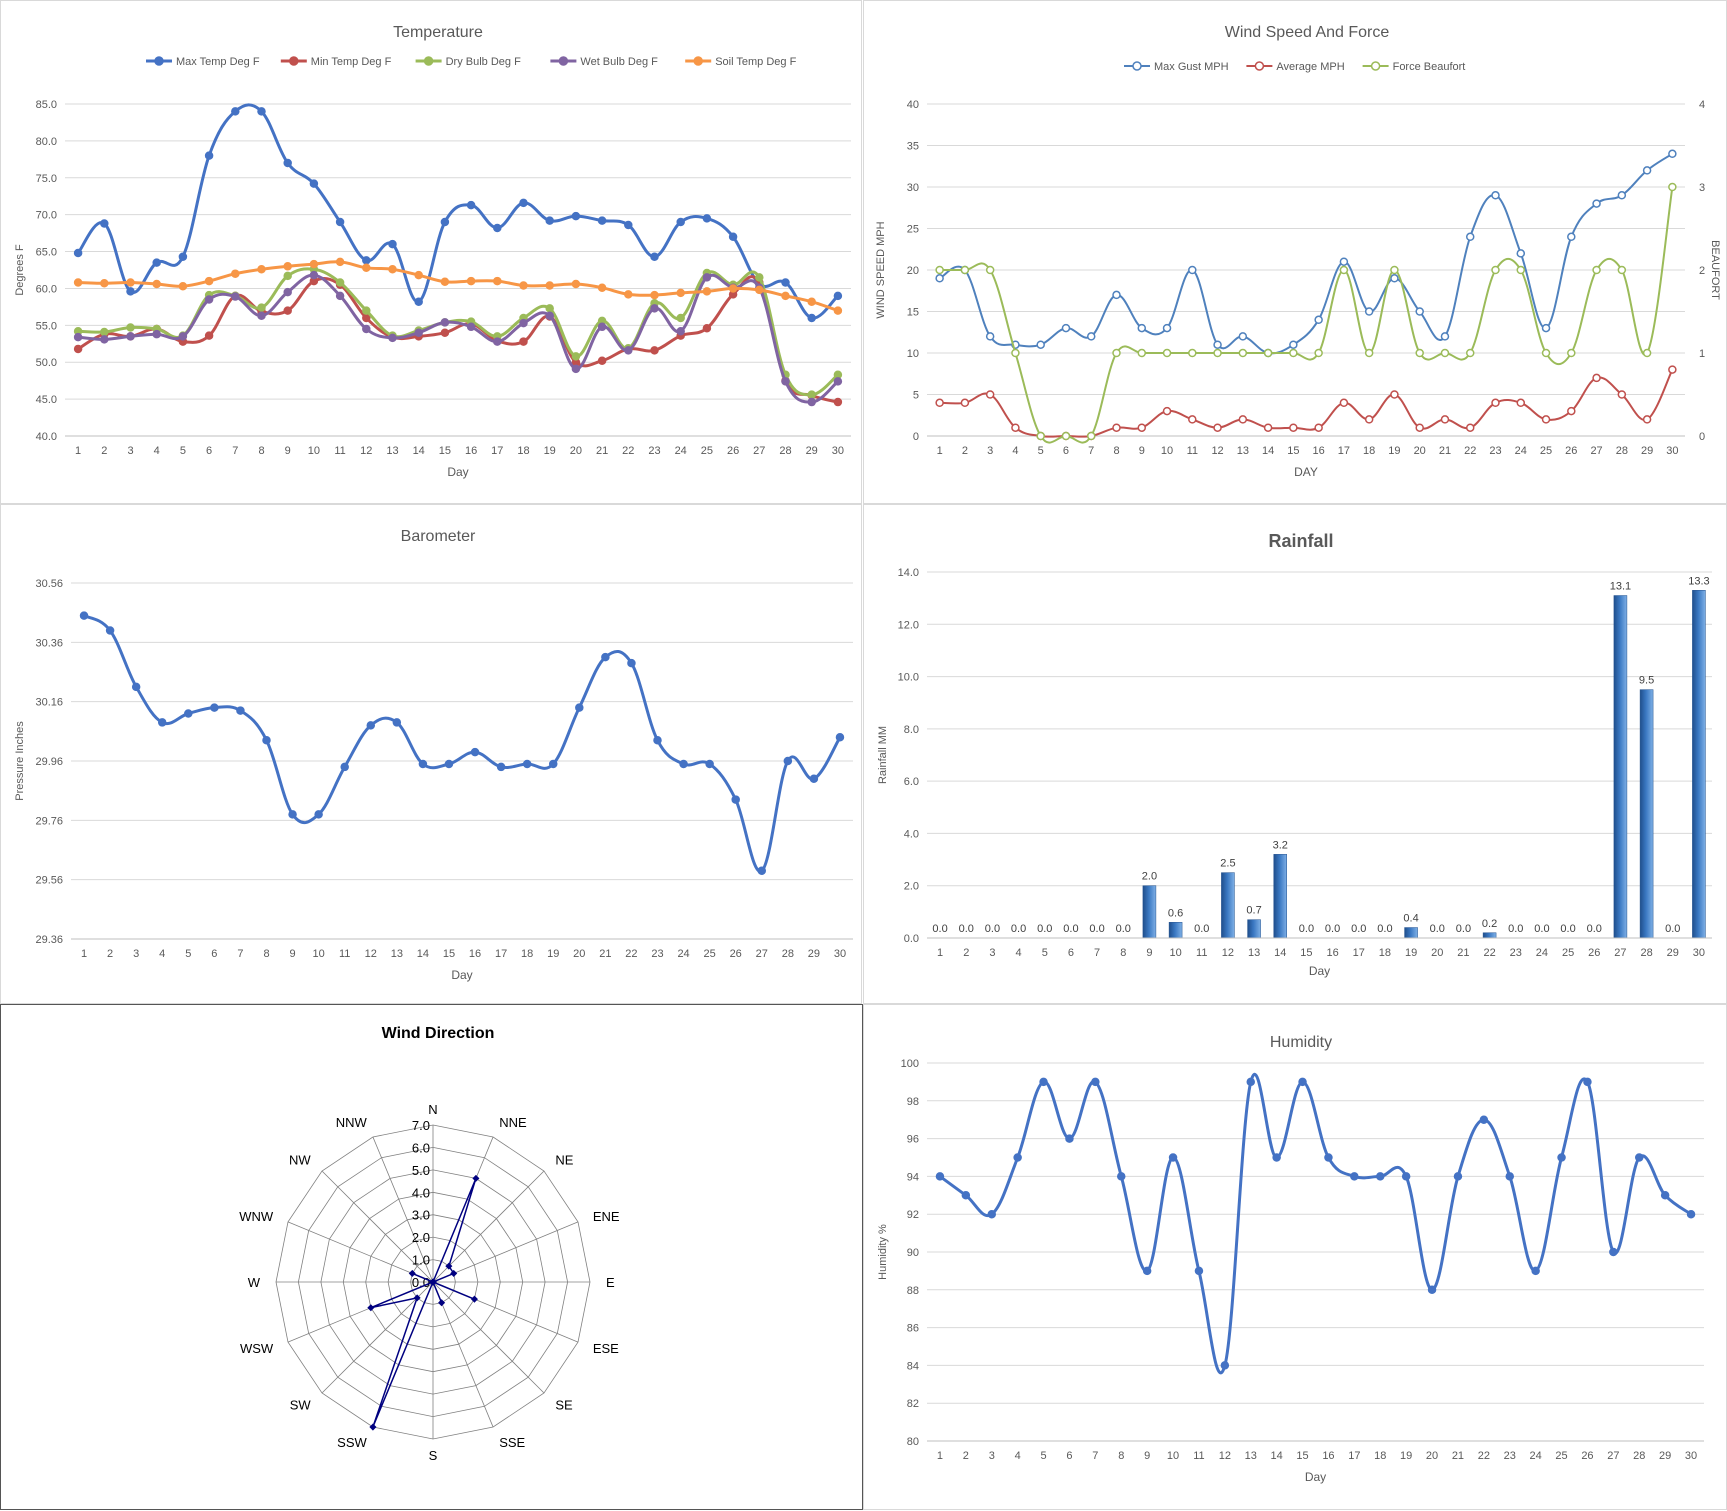  I want to click on y-tick-label: 65.0, so click(46, 253).